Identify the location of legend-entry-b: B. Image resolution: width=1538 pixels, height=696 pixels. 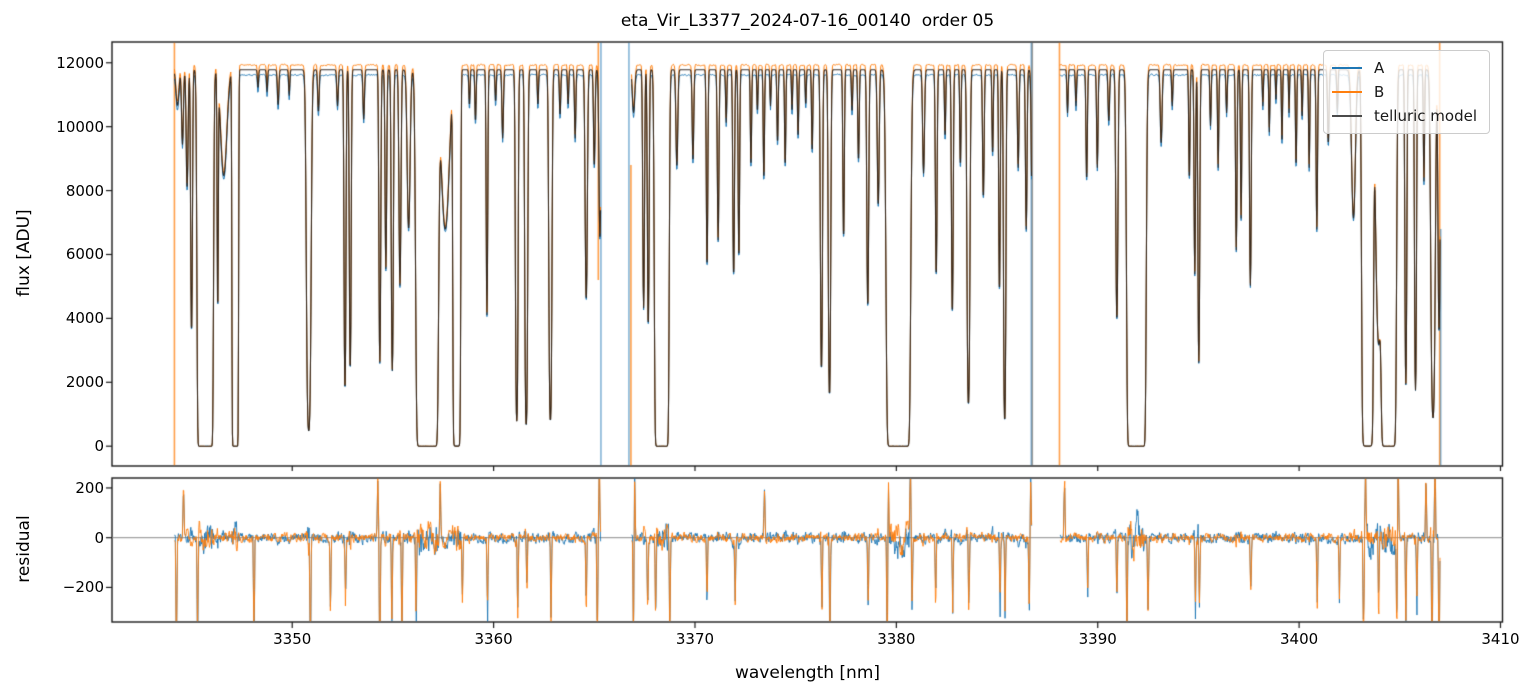
(1406, 92).